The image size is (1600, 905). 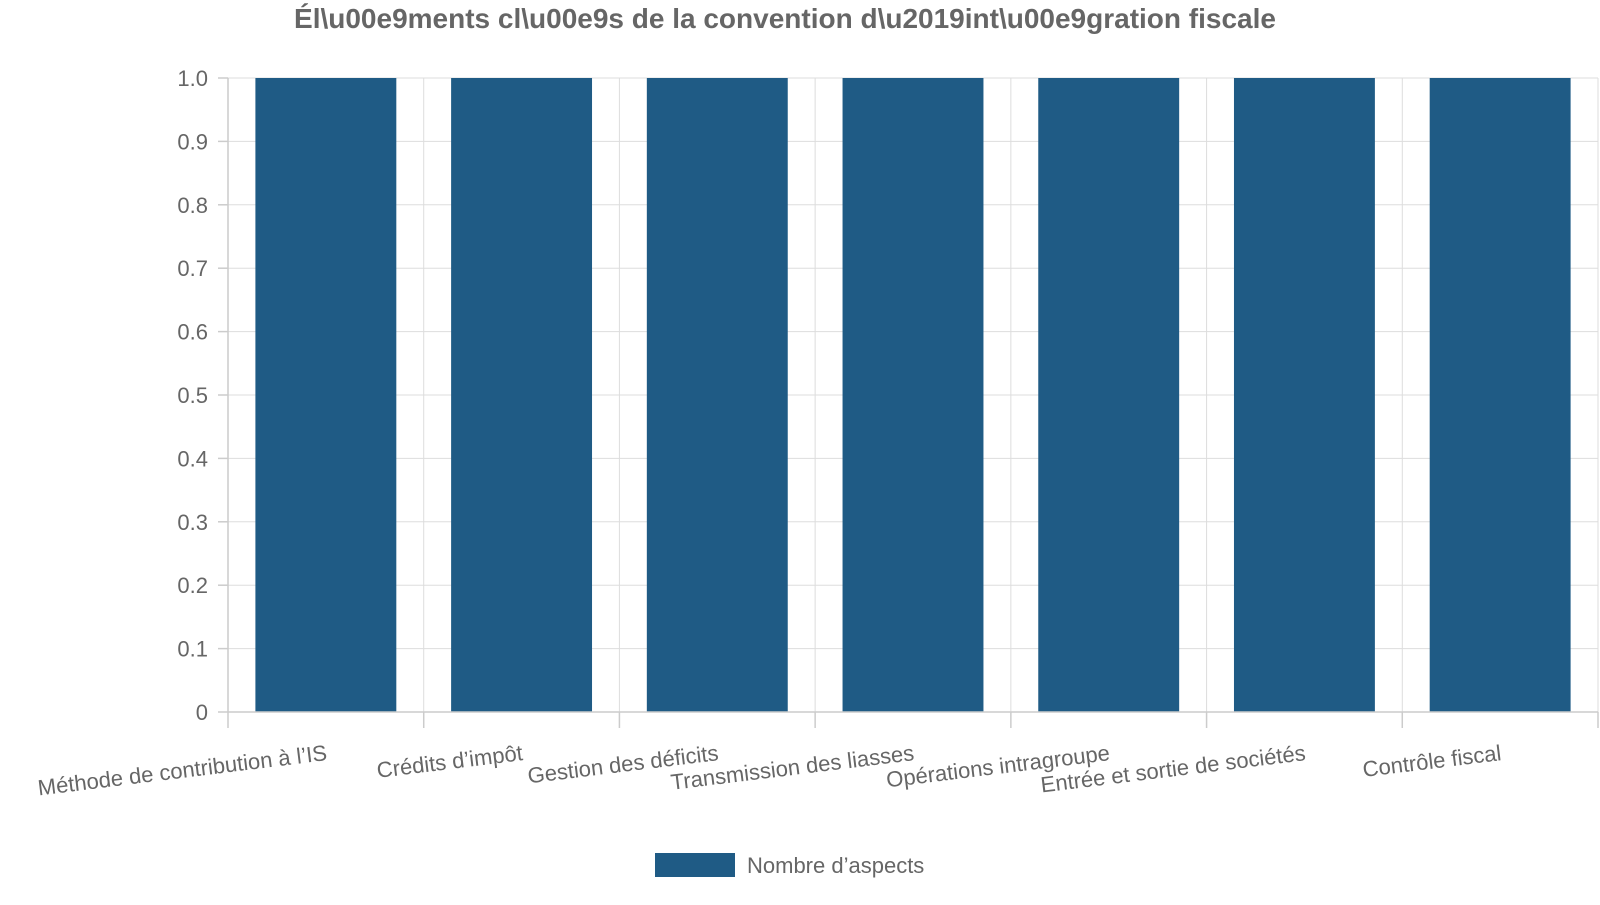 What do you see at coordinates (192, 649) in the screenshot?
I see `y-tick-label: 0.1` at bounding box center [192, 649].